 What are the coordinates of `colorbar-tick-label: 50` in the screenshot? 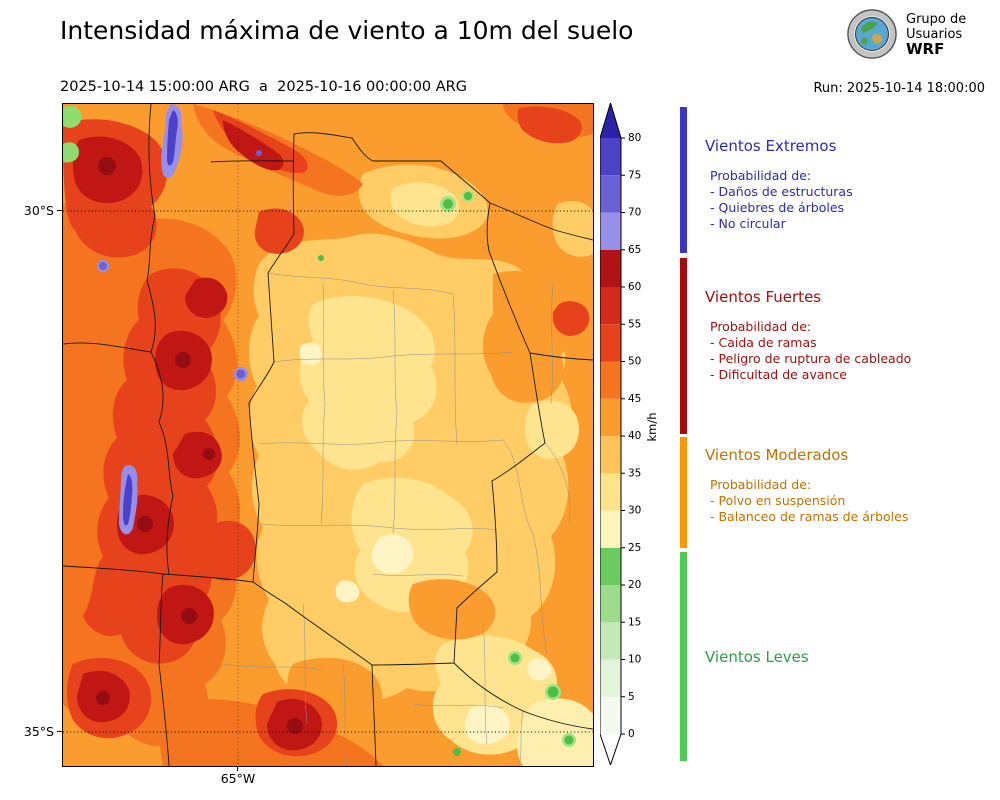 It's located at (634, 362).